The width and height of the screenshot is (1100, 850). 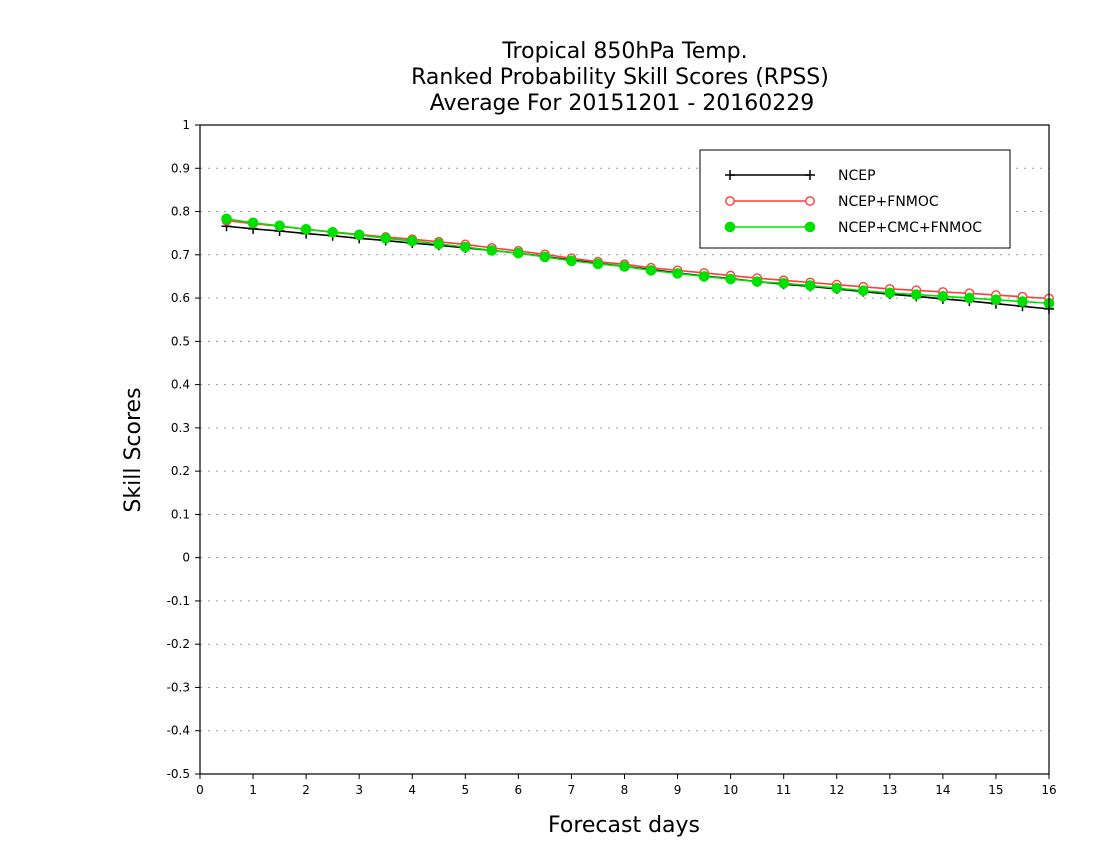 I want to click on legend-box, so click(x=855, y=199).